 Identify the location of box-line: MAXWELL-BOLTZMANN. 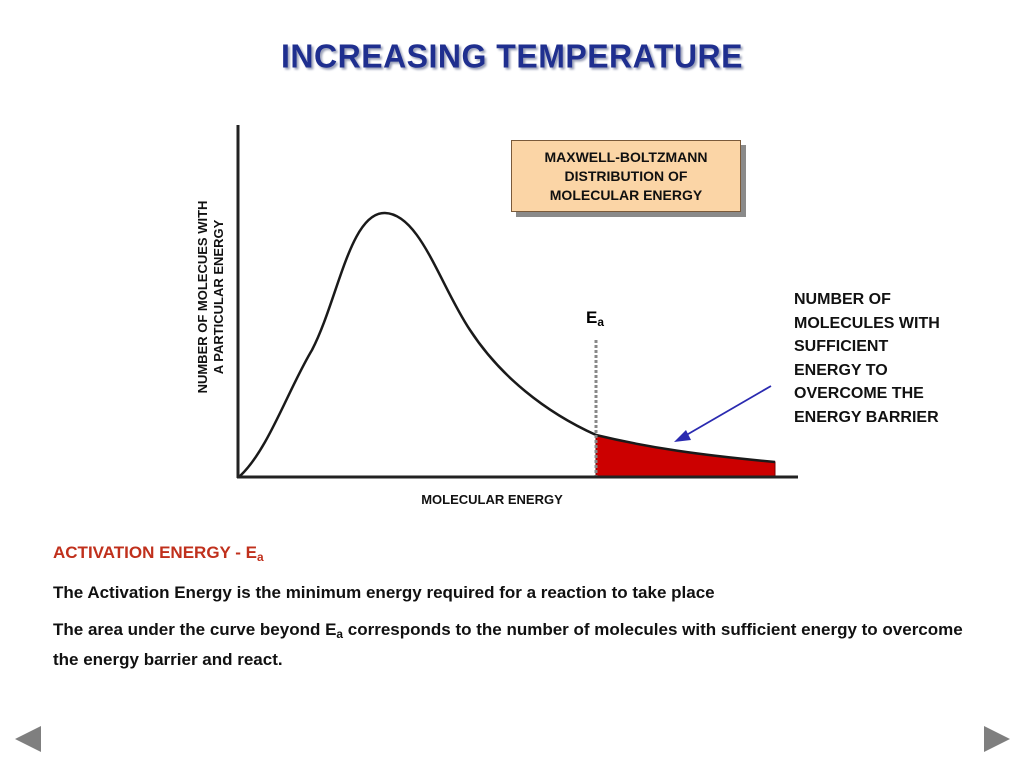
(626, 156).